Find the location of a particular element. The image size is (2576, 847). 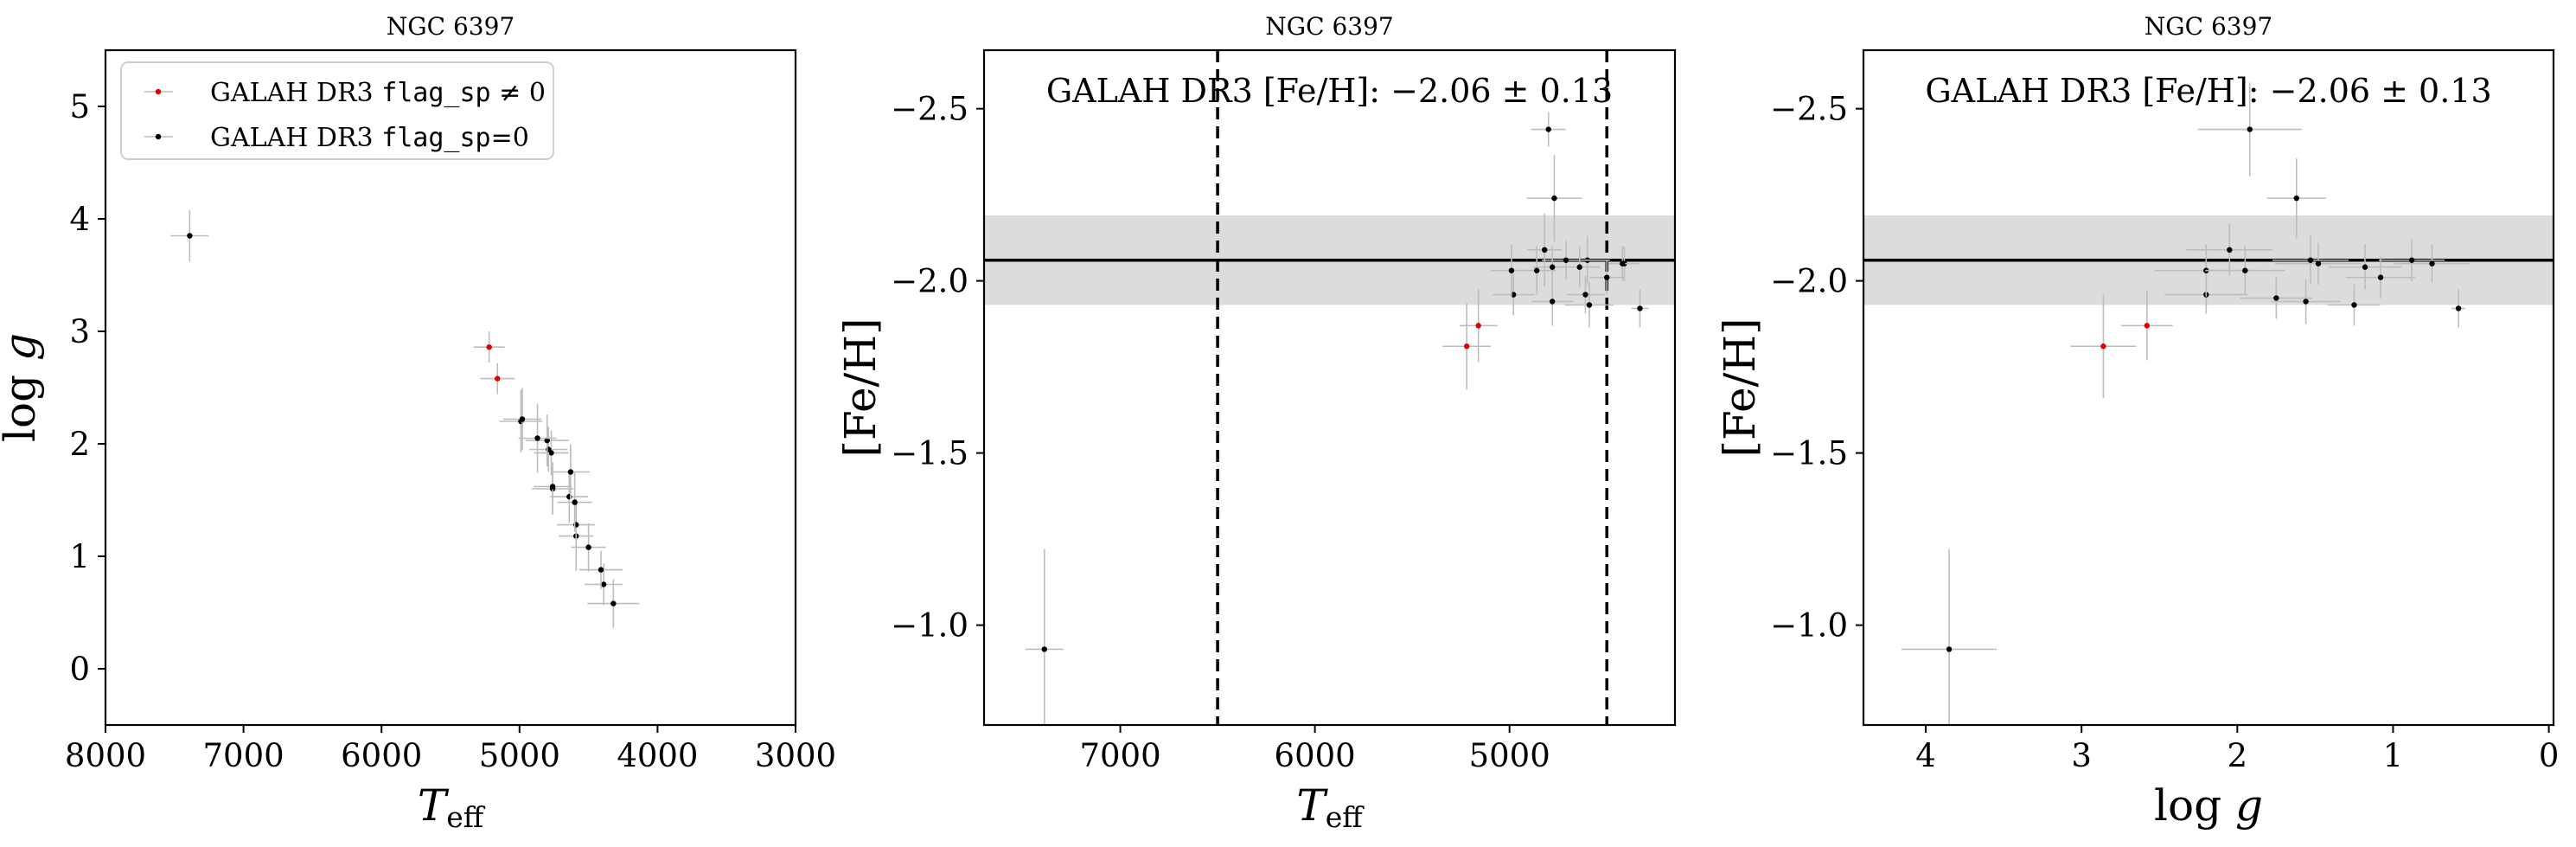

x-tick-label: 3000 is located at coordinates (795, 756).